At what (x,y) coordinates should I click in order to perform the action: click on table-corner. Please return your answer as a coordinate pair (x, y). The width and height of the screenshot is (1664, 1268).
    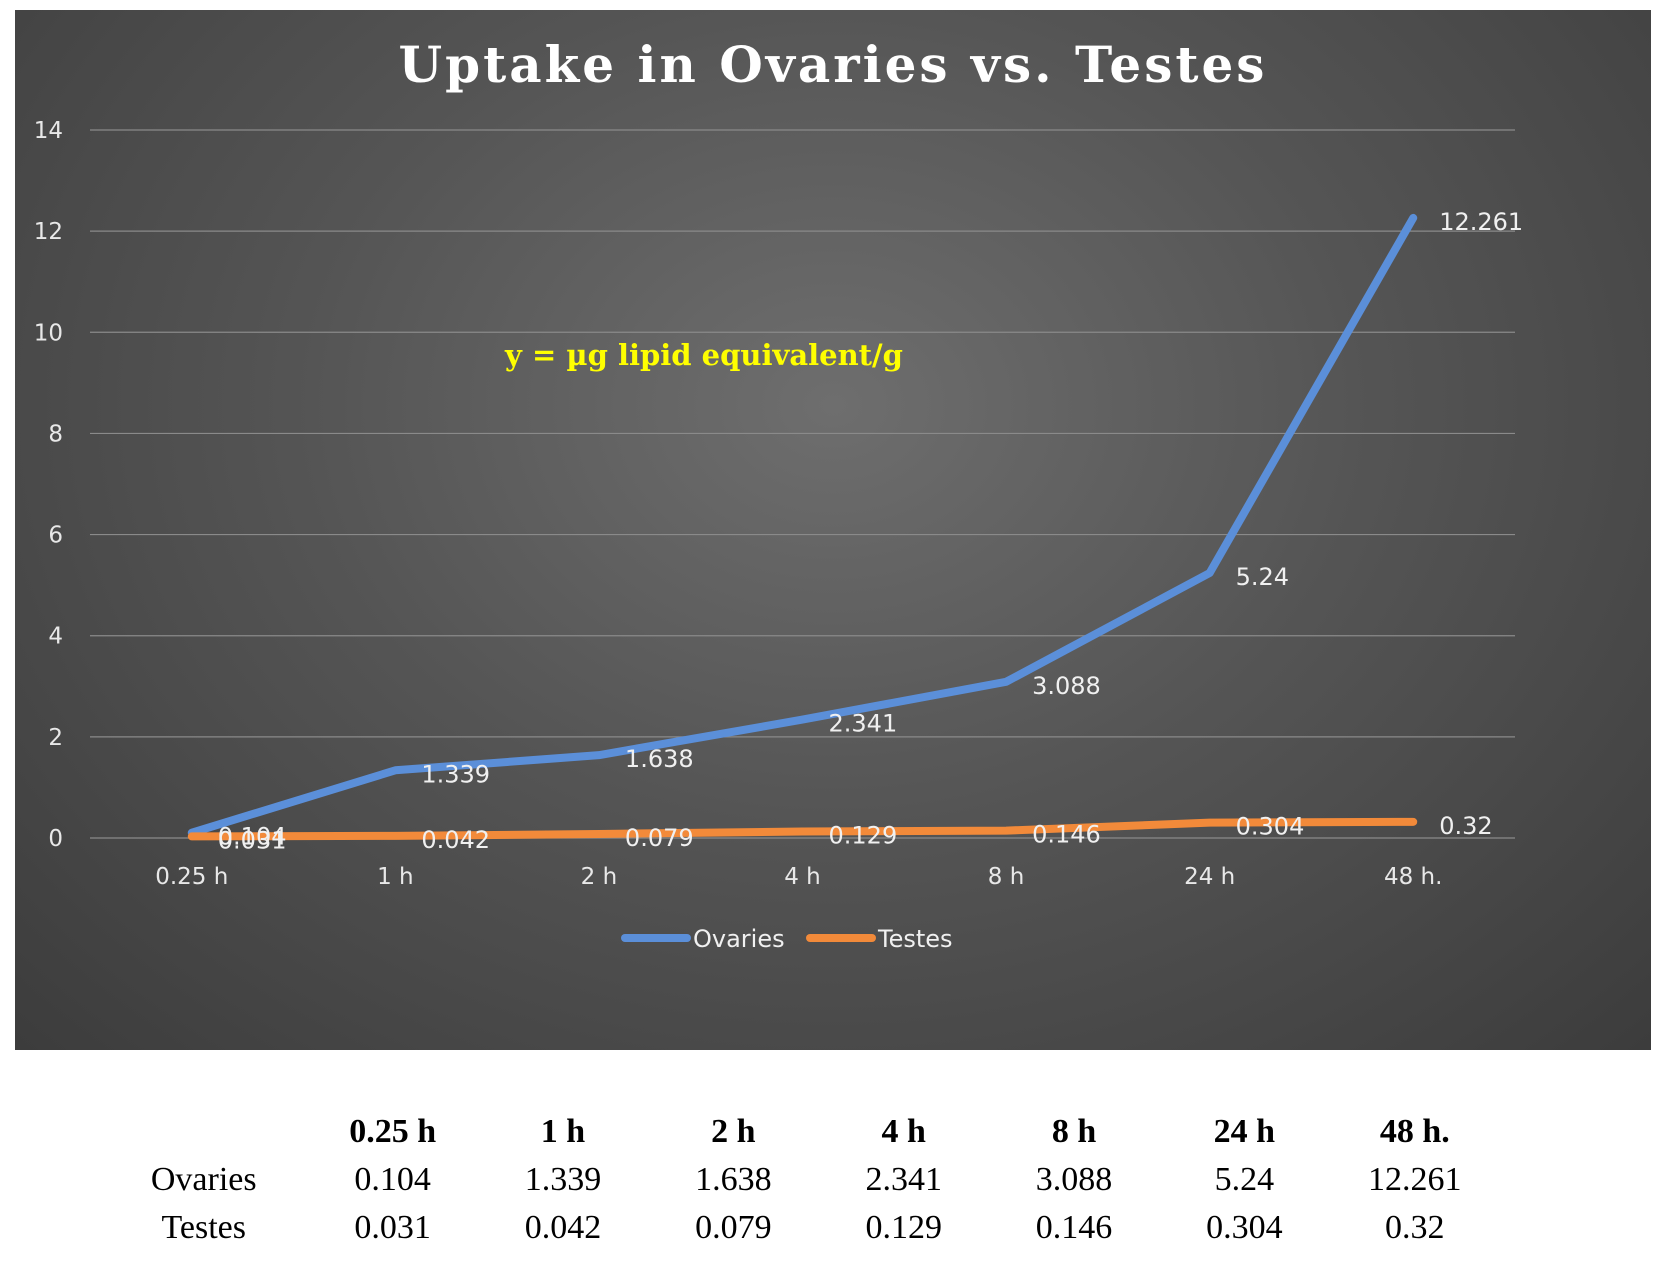
    Looking at the image, I should click on (203, 1132).